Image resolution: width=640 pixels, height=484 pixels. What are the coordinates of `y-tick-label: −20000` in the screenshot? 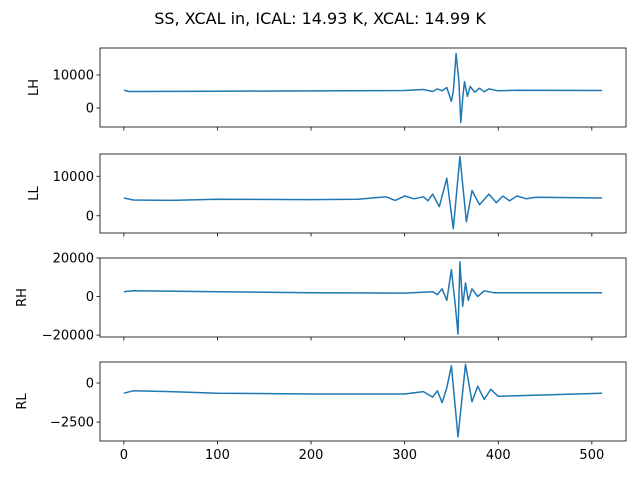 It's located at (68, 336).